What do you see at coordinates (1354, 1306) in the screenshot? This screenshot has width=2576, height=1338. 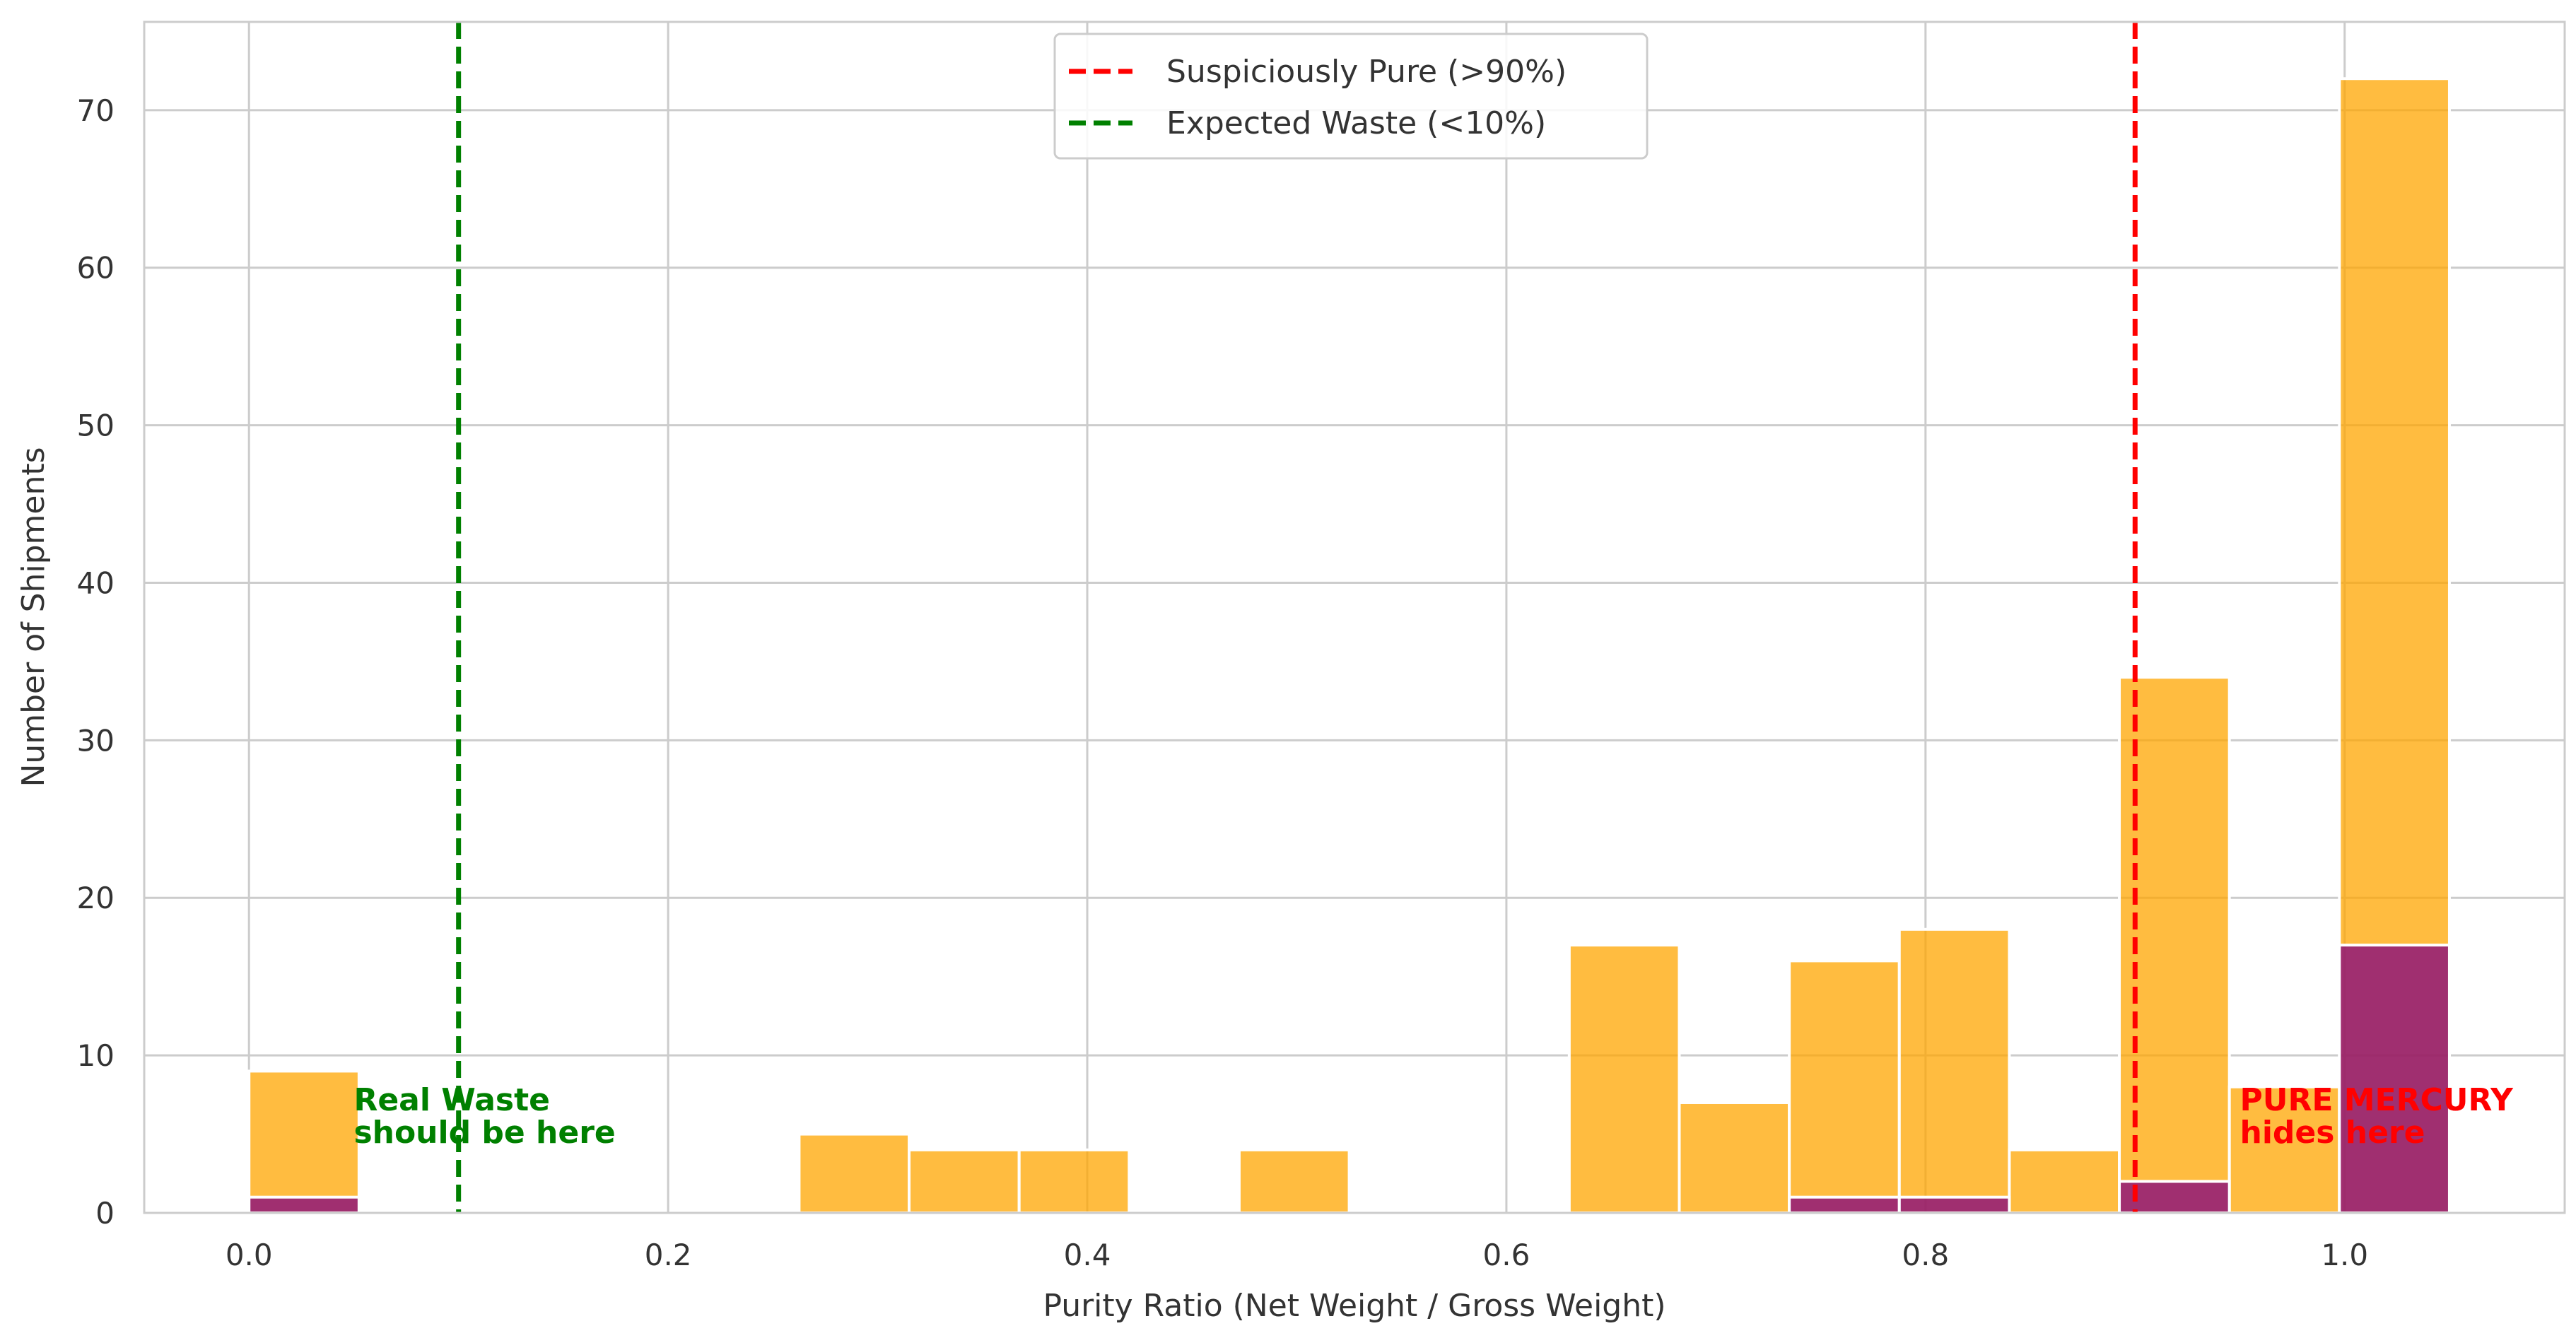 I see `x-axis-label: Purity Ratio (Net Weight / Gross Weight)` at bounding box center [1354, 1306].